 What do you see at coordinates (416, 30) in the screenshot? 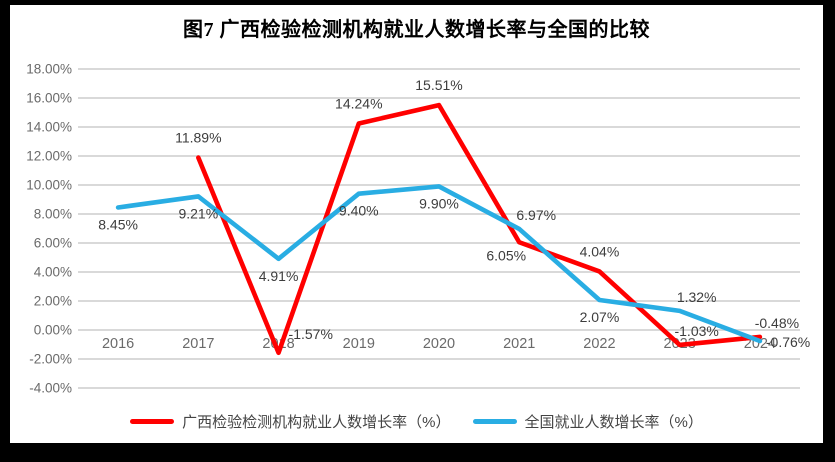
I see `chart-title: 图7 广西检验检测机构就业人数增长率与全国的比较` at bounding box center [416, 30].